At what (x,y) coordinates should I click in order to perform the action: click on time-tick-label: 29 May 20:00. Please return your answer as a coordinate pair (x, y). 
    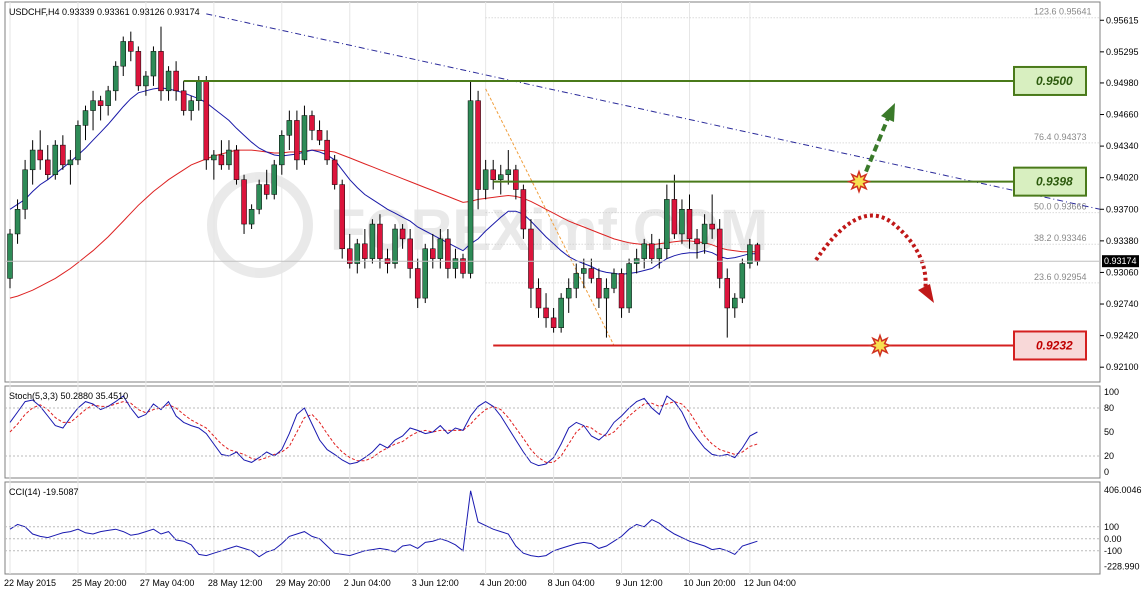
    Looking at the image, I should click on (303, 583).